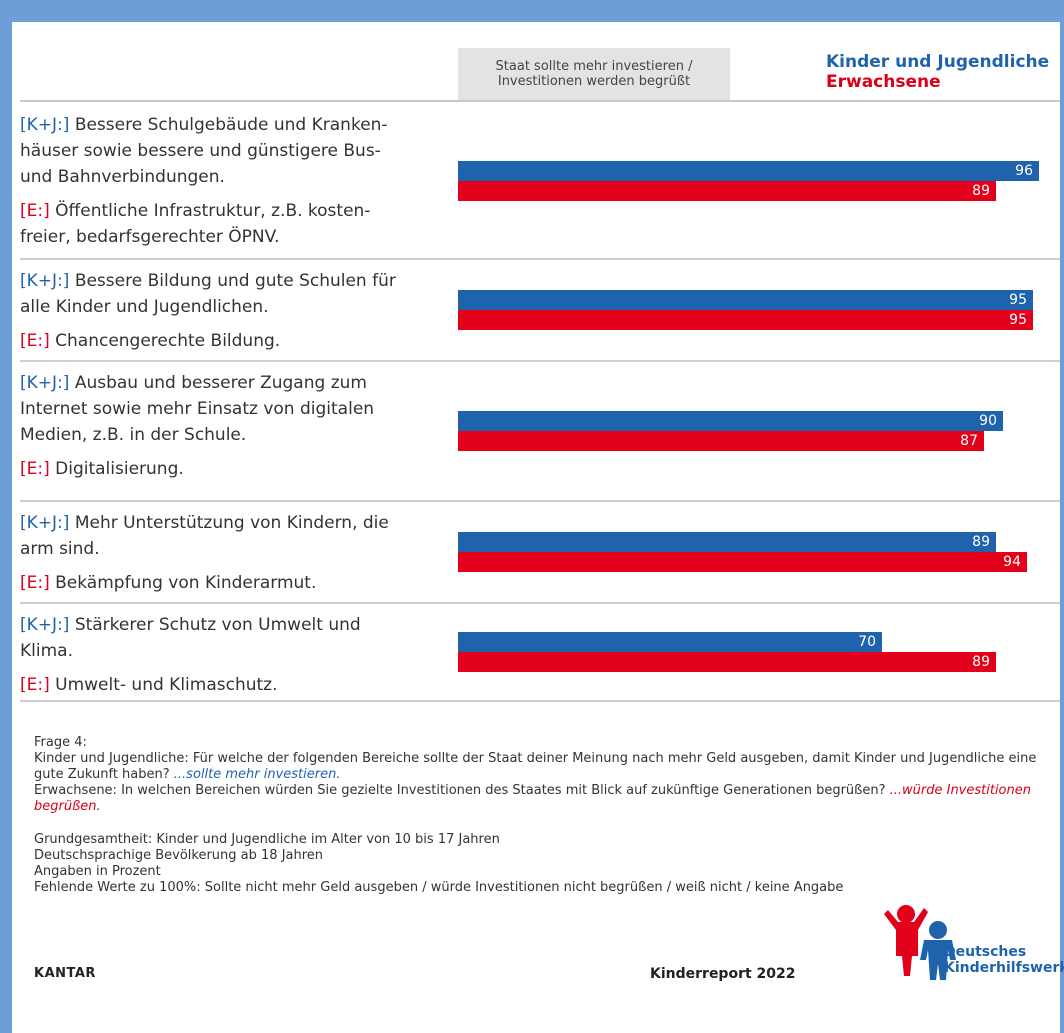 This screenshot has width=1064, height=1033. I want to click on bar-kinder: 95, so click(745, 300).